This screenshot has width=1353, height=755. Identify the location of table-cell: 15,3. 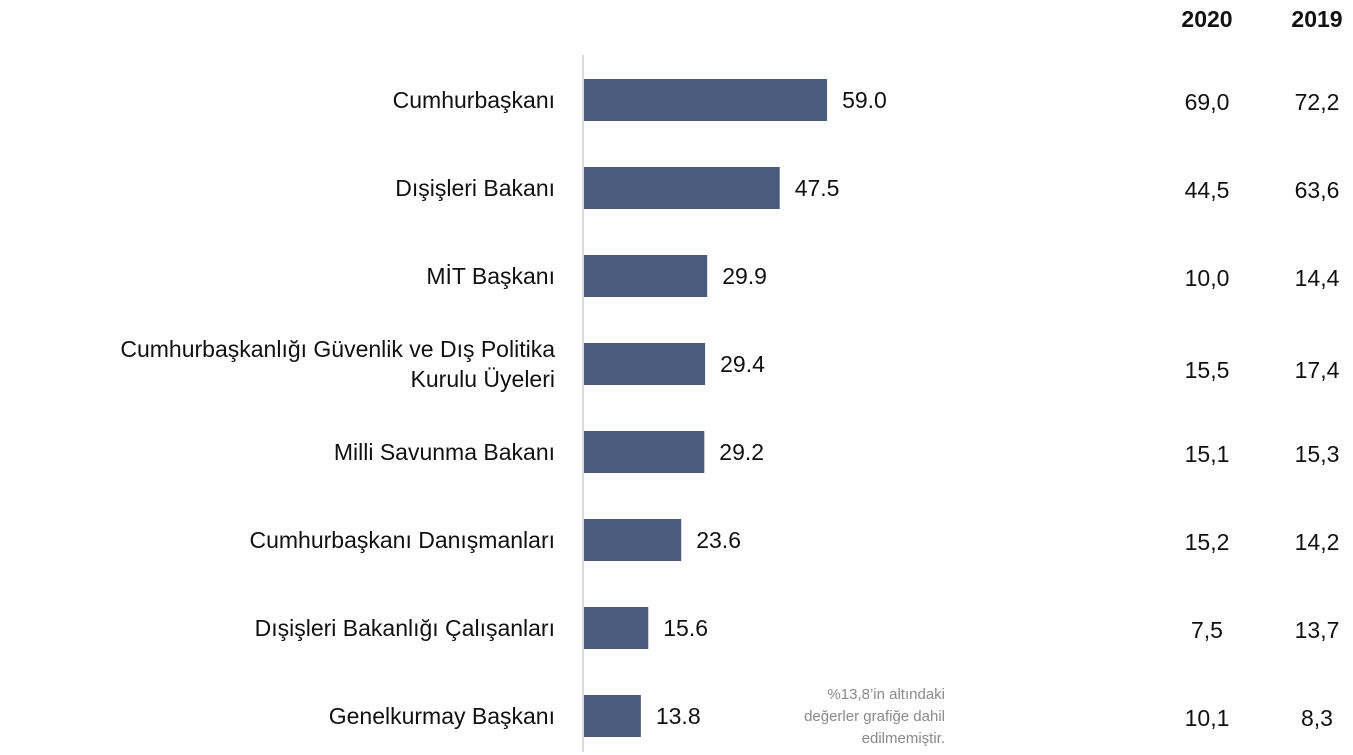
(1317, 454).